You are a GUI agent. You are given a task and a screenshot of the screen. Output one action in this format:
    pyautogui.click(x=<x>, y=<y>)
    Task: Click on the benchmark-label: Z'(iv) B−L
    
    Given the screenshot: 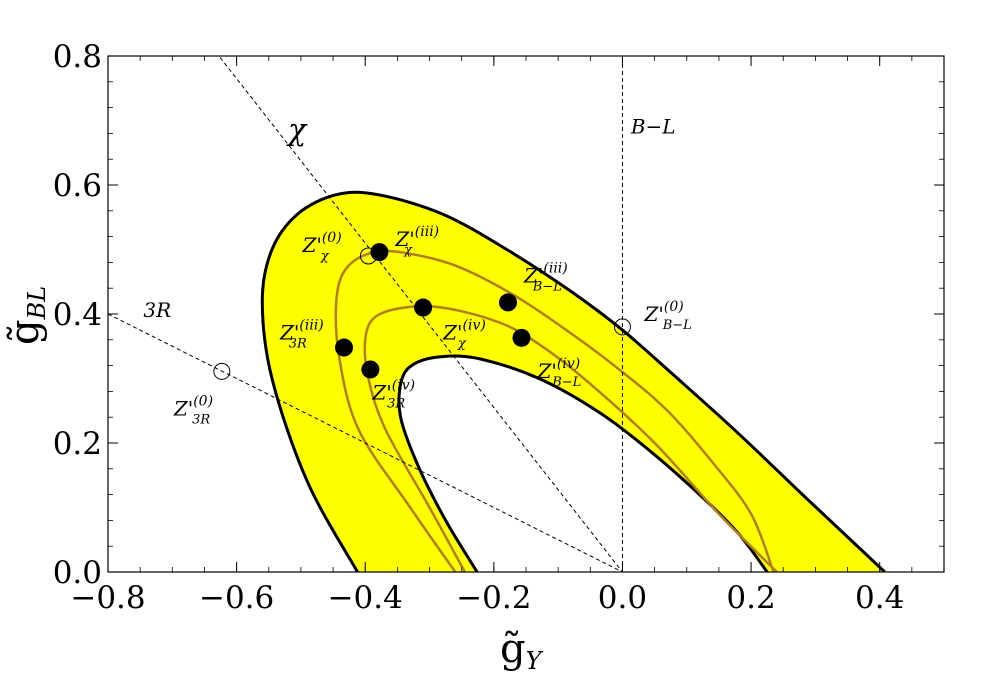 What is the action you would take?
    pyautogui.click(x=558, y=373)
    